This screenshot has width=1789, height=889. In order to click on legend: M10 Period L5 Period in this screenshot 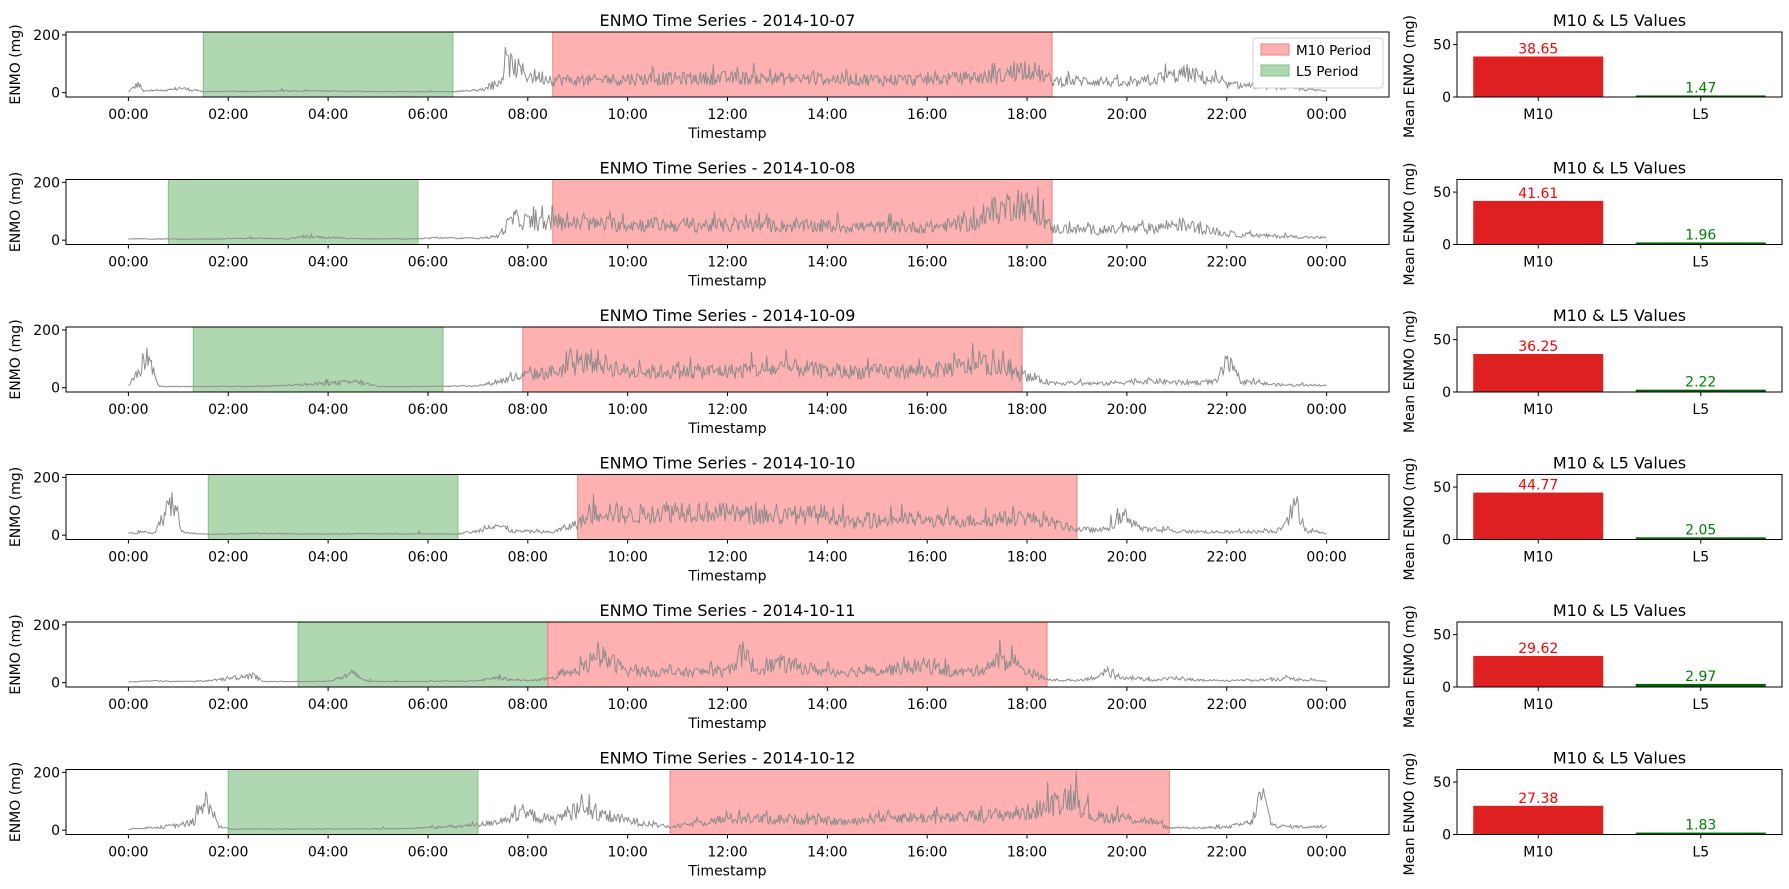, I will do `click(1318, 63)`.